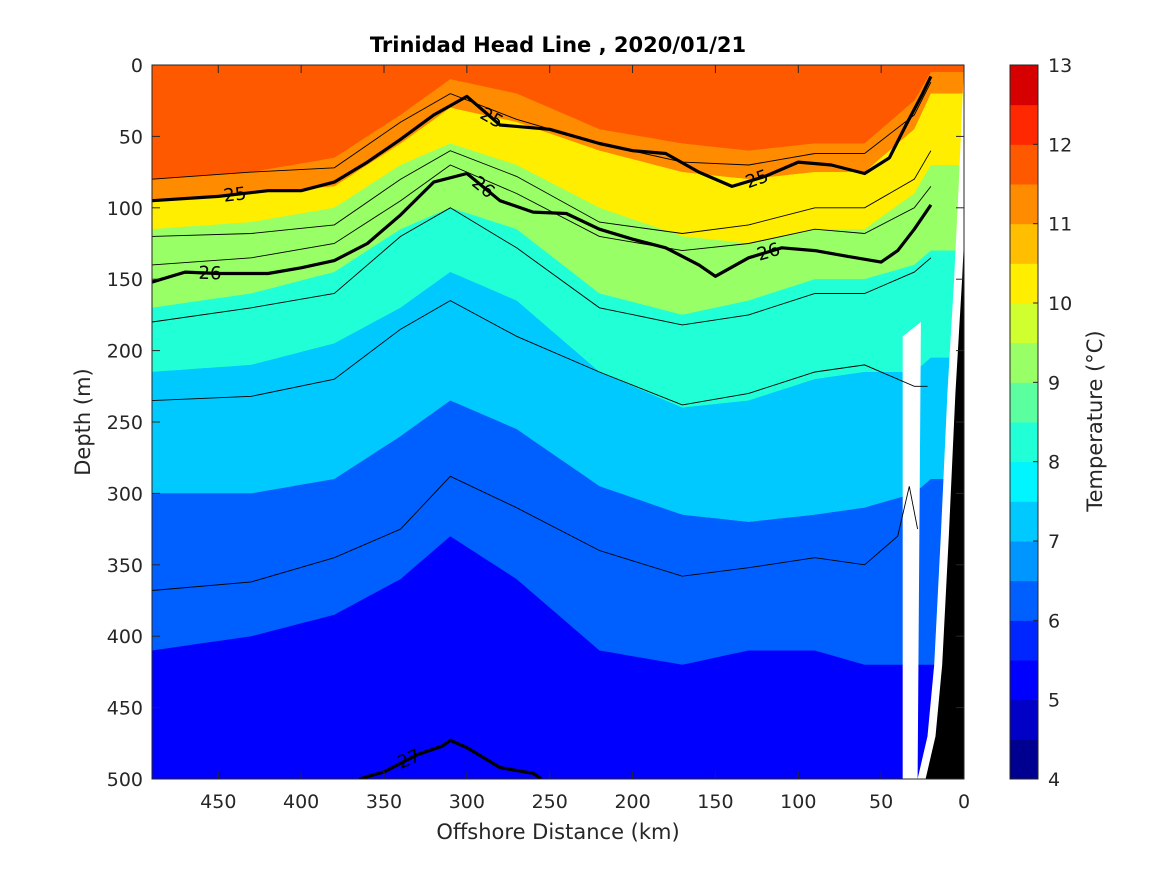 The width and height of the screenshot is (1167, 875). Describe the element at coordinates (1040, 423) in the screenshot. I see `colorbar: 4 5 6 7 8 9 10 11 12 13` at that location.